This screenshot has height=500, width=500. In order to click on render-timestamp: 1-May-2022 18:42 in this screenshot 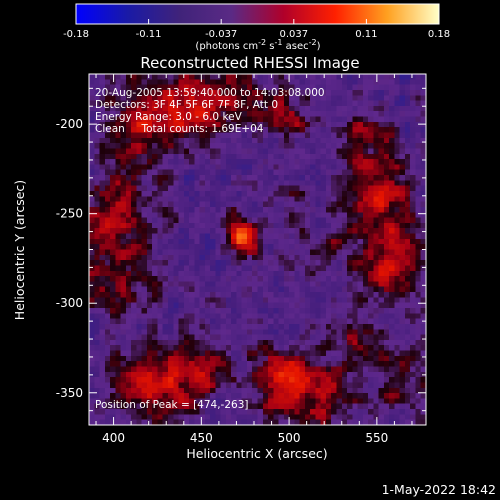, I will do `click(439, 489)`.